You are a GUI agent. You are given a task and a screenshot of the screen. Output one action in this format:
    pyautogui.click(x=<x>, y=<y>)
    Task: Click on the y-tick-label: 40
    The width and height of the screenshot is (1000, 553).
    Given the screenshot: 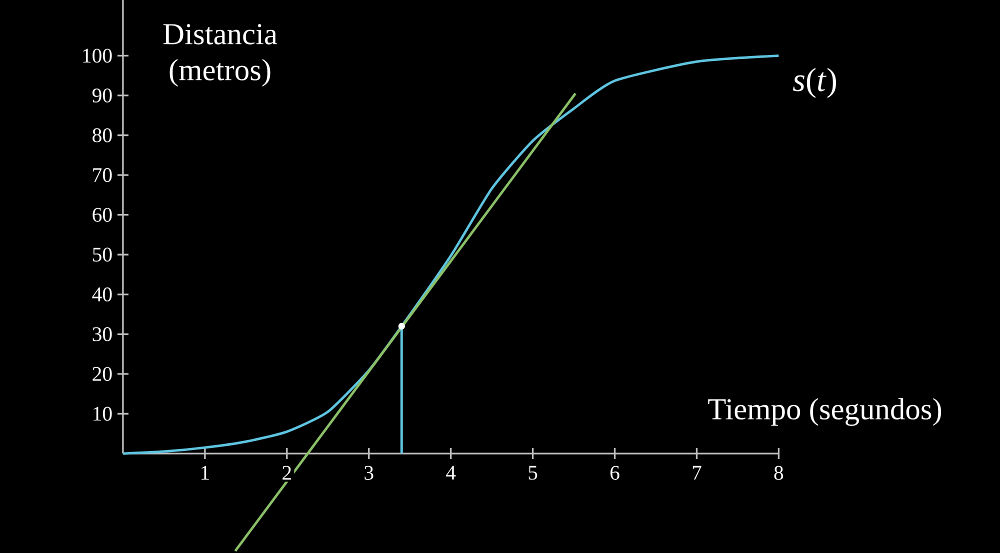 What is the action you would take?
    pyautogui.click(x=102, y=294)
    